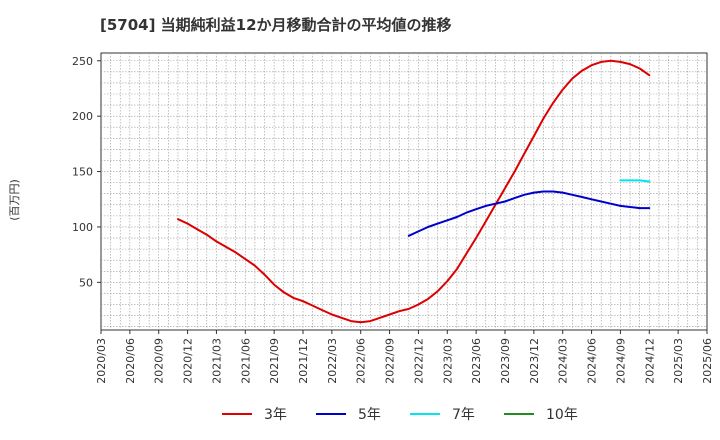 Image resolution: width=720 pixels, height=440 pixels. What do you see at coordinates (82, 116) in the screenshot?
I see `y-tick-label: 200` at bounding box center [82, 116].